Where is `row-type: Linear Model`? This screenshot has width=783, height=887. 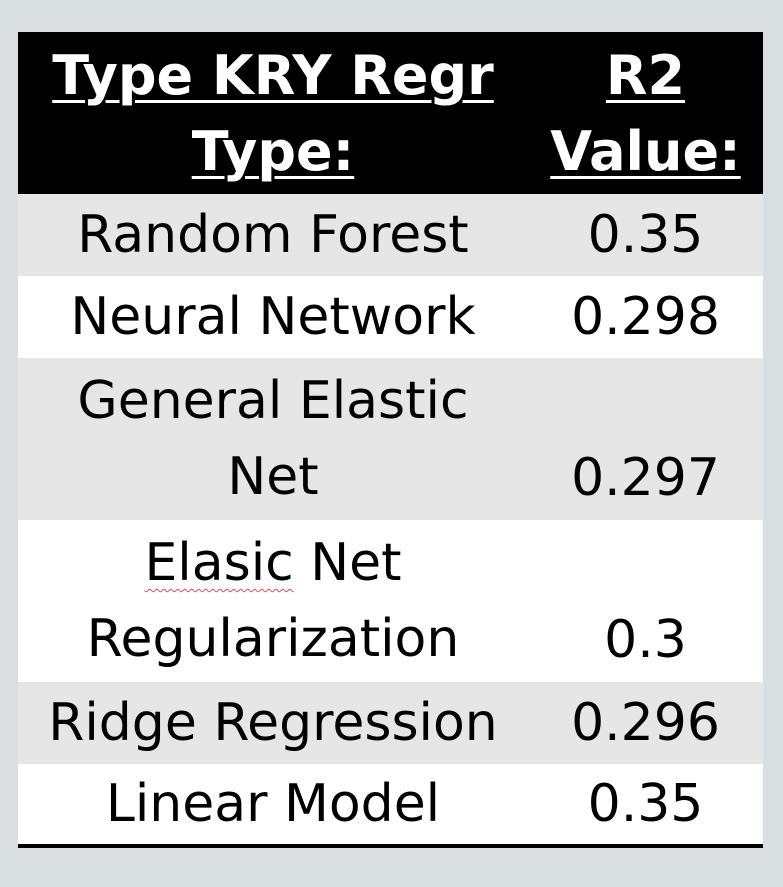
row-type: Linear Model is located at coordinates (273, 806).